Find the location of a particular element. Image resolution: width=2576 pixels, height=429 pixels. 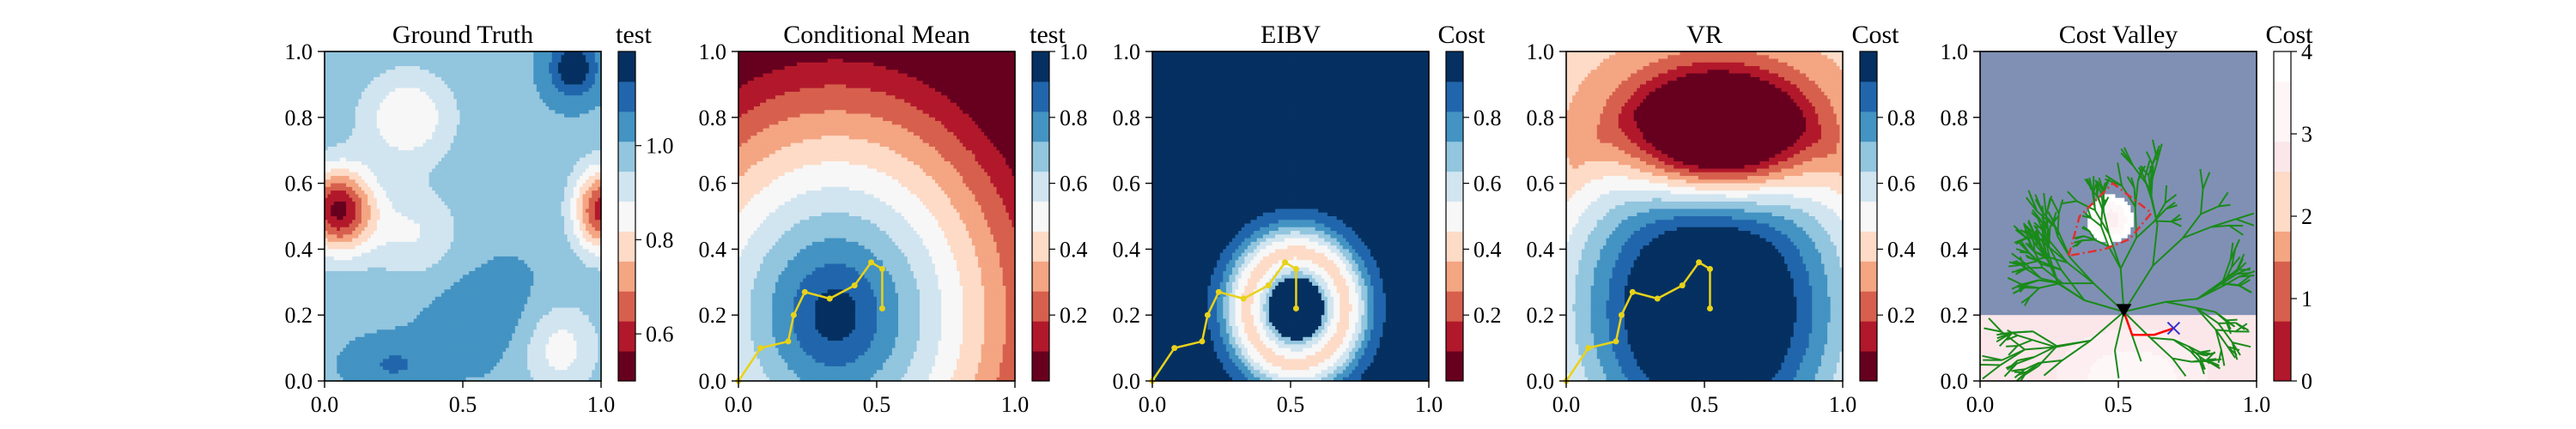

colorbar-tick-label: 1.0 is located at coordinates (660, 146).